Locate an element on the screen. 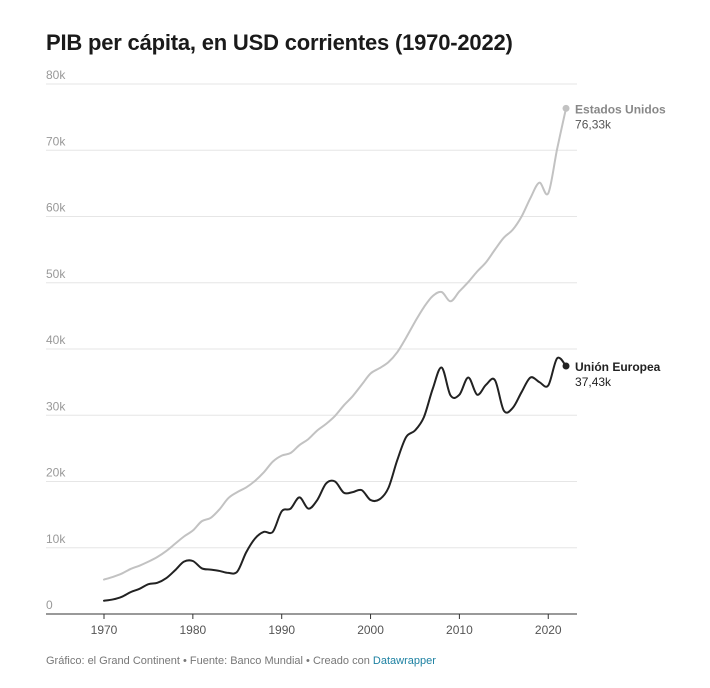 Image resolution: width=710 pixels, height=688 pixels. y-tick-label: 40k is located at coordinates (56, 340).